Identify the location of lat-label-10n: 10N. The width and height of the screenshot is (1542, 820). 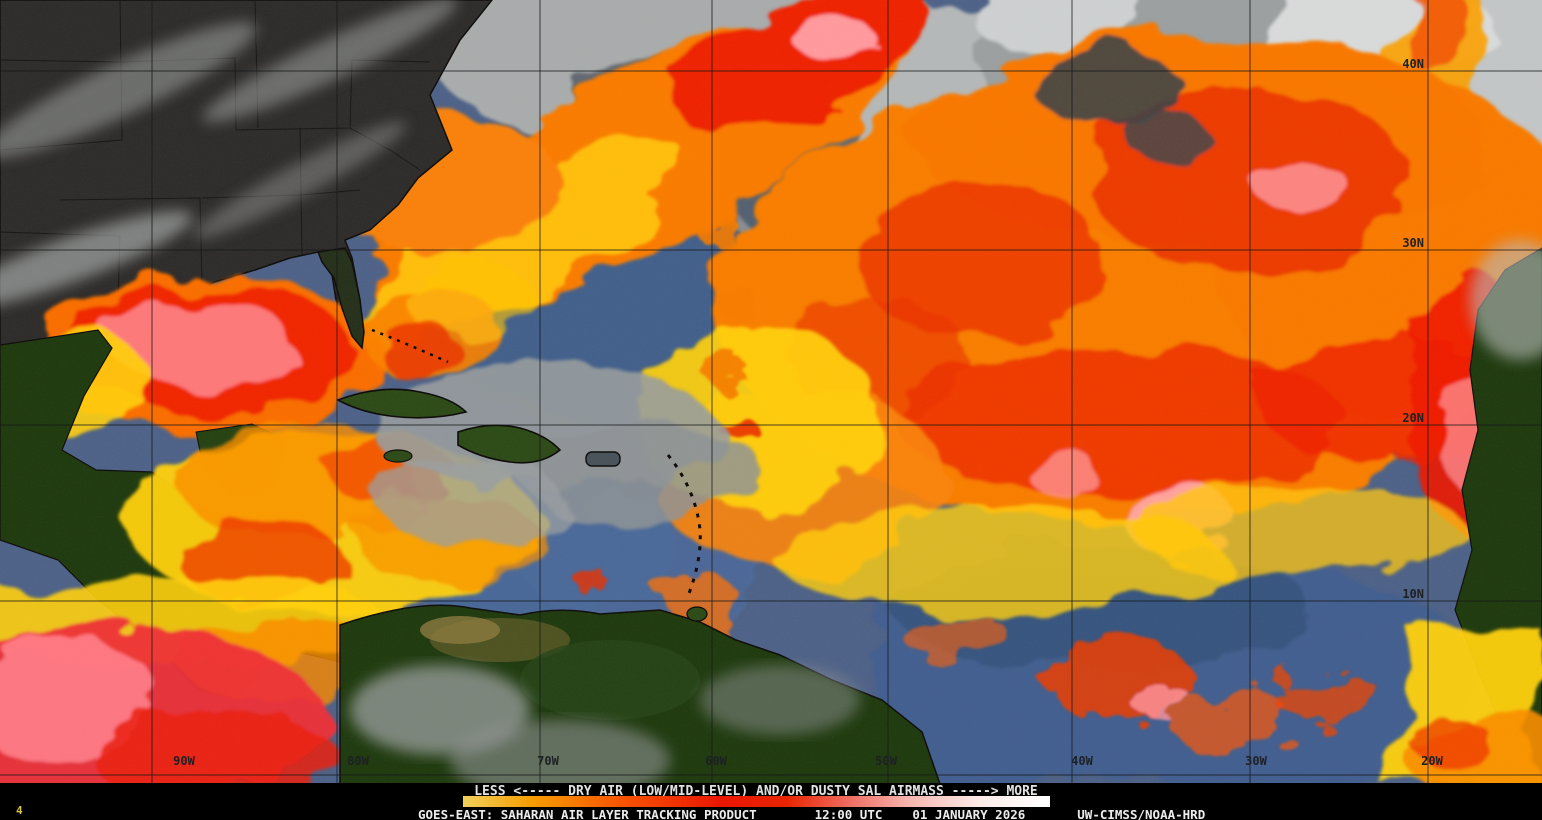
(1413, 594).